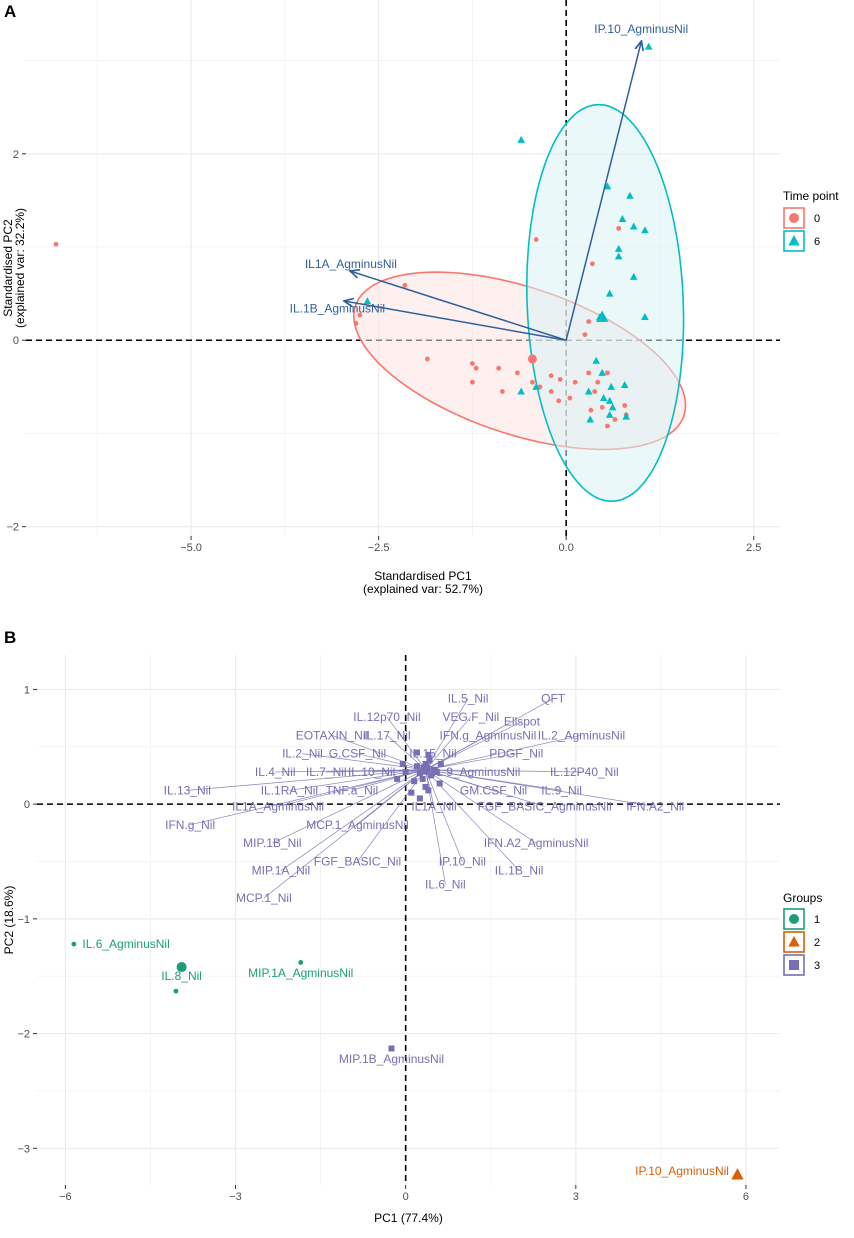 The image size is (854, 1238). What do you see at coordinates (357, 754) in the screenshot?
I see `variable-label-group-3: G.CSF_Nil` at bounding box center [357, 754].